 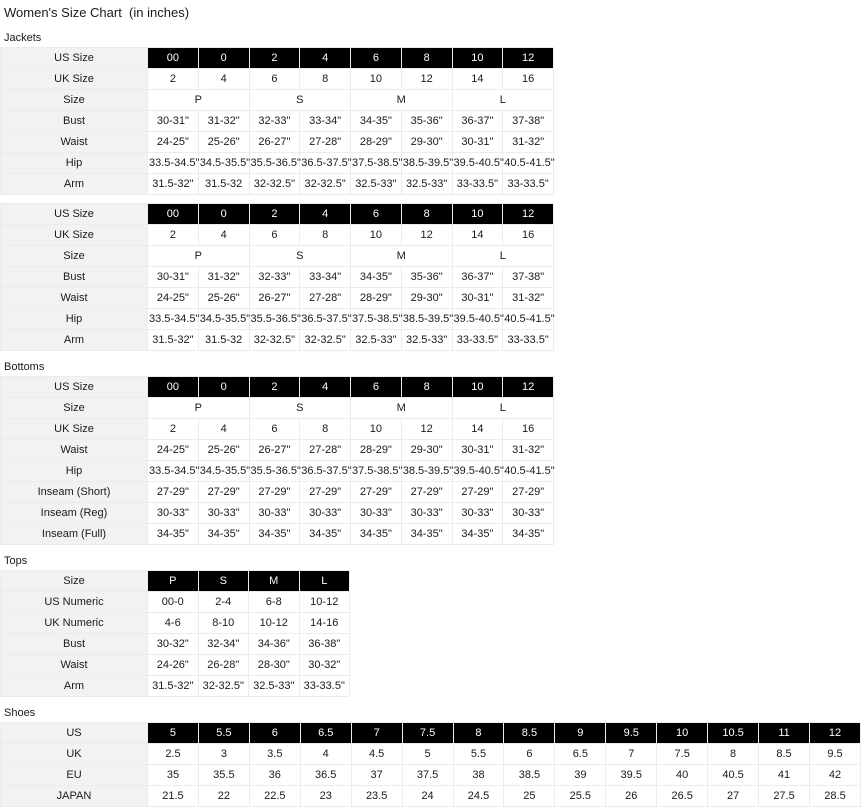 What do you see at coordinates (274, 623) in the screenshot?
I see `data-cell: 10-12` at bounding box center [274, 623].